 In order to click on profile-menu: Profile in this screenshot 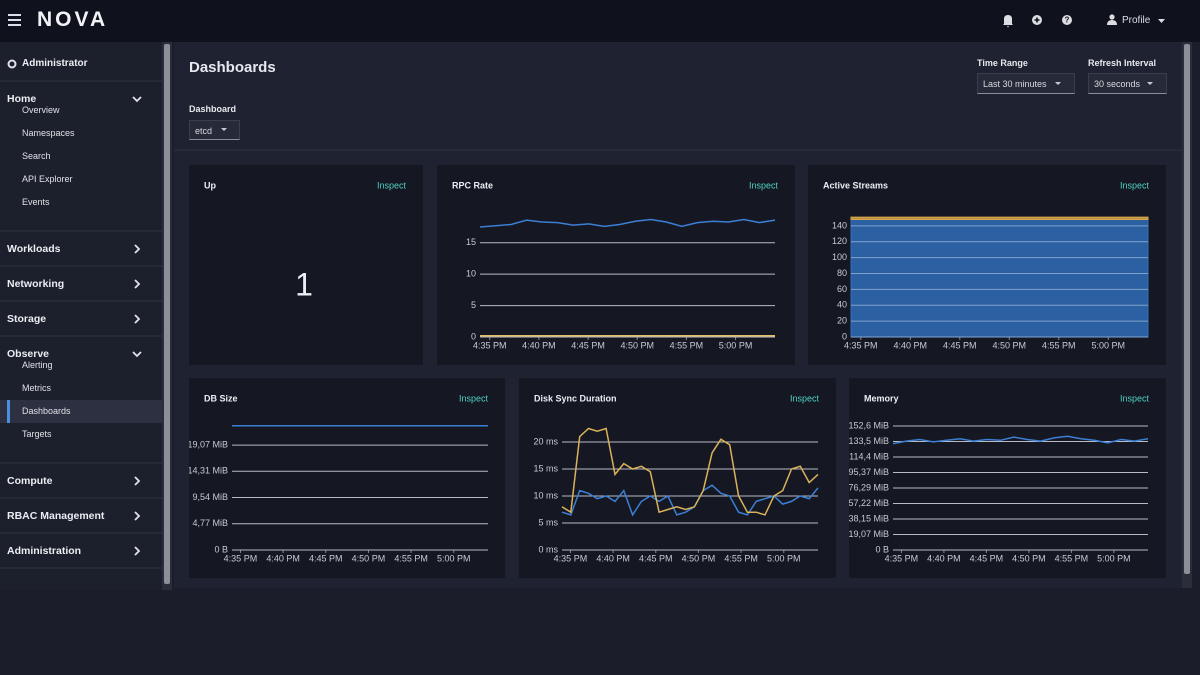, I will do `click(1136, 20)`.